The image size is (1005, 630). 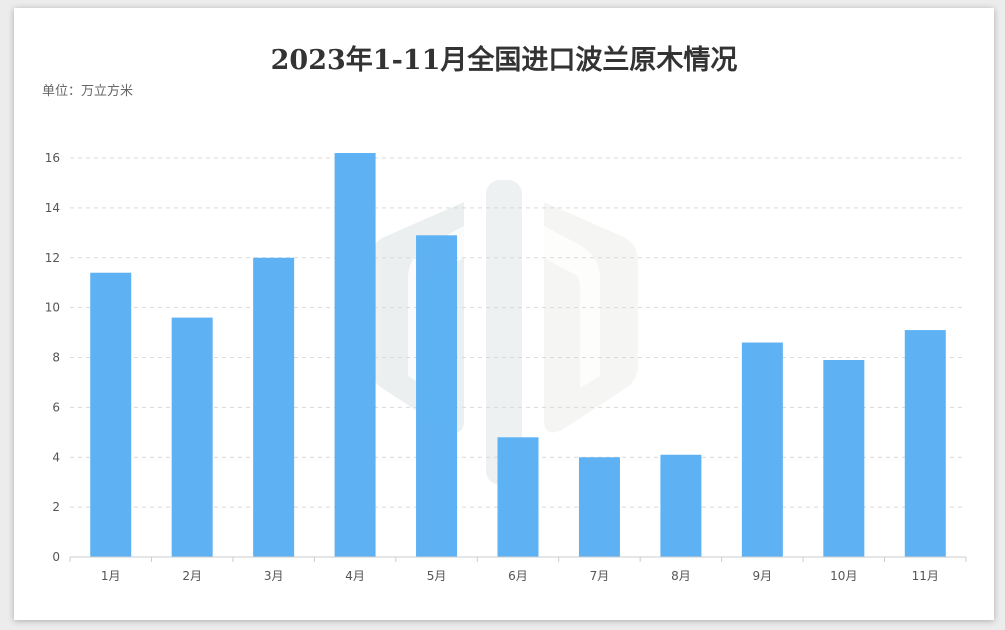 What do you see at coordinates (843, 576) in the screenshot?
I see `x-tick-label: 10月` at bounding box center [843, 576].